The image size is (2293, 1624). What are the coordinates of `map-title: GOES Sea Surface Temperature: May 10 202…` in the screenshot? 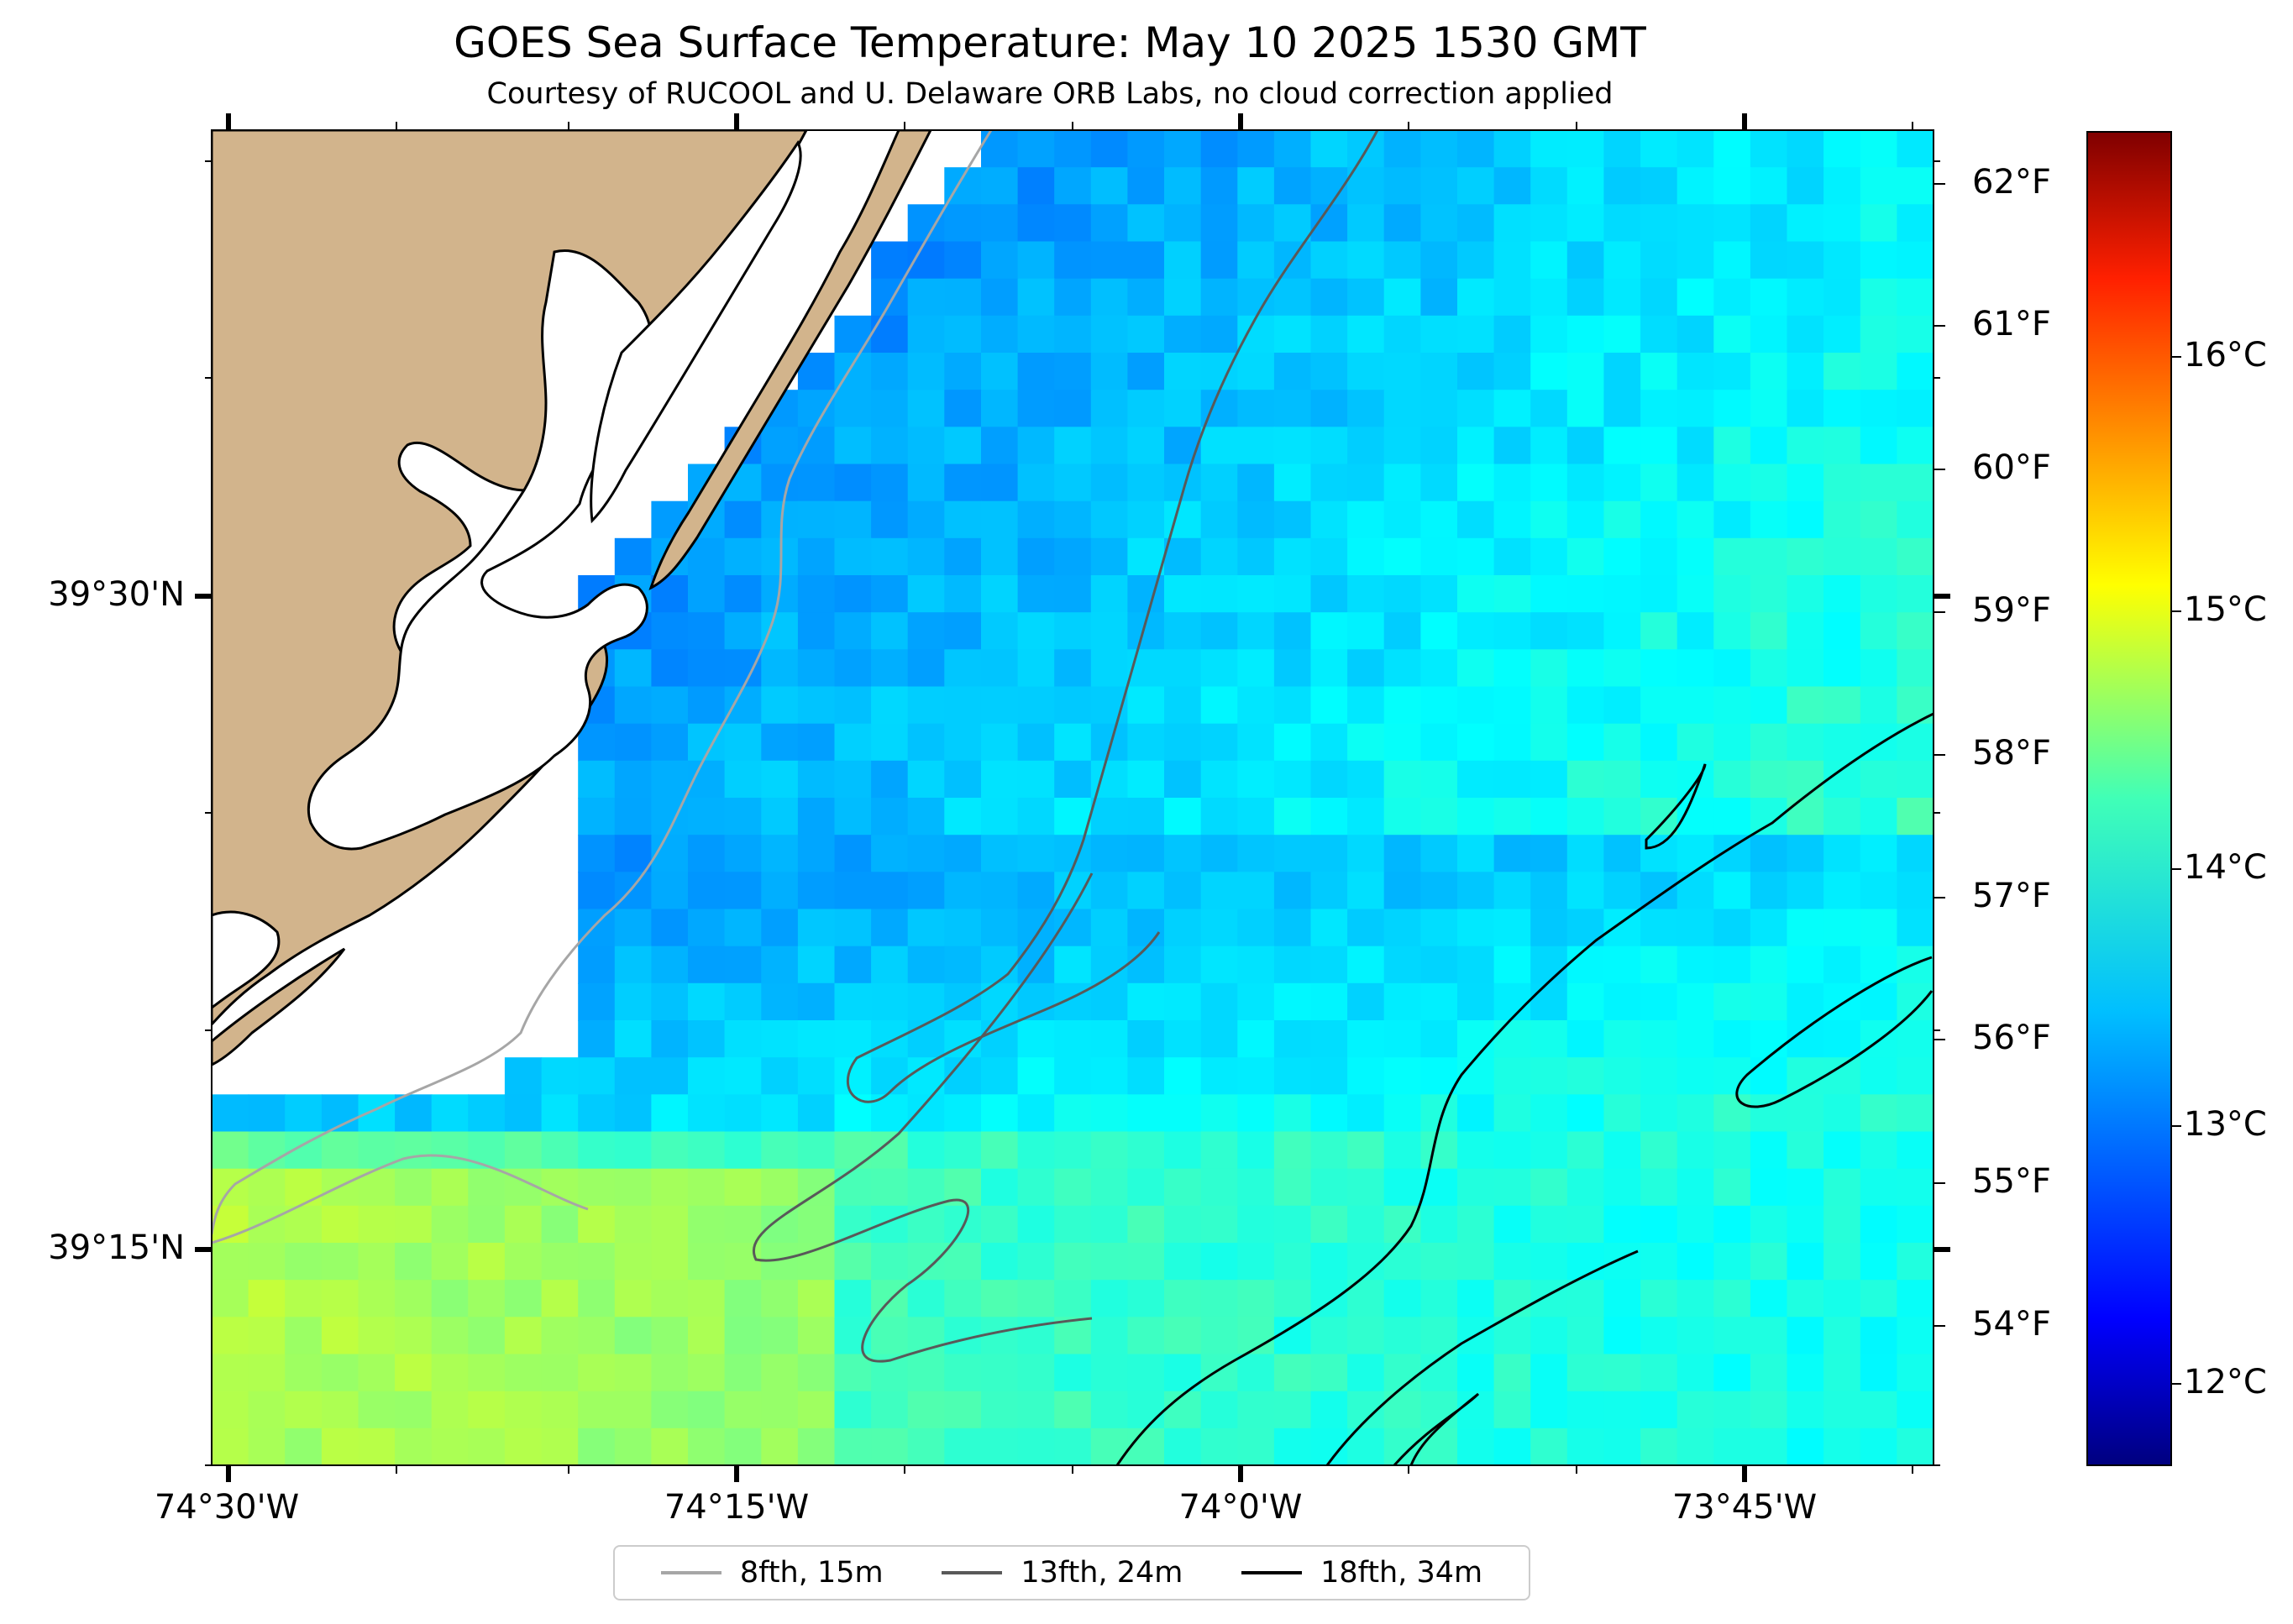 It's located at (1050, 42).